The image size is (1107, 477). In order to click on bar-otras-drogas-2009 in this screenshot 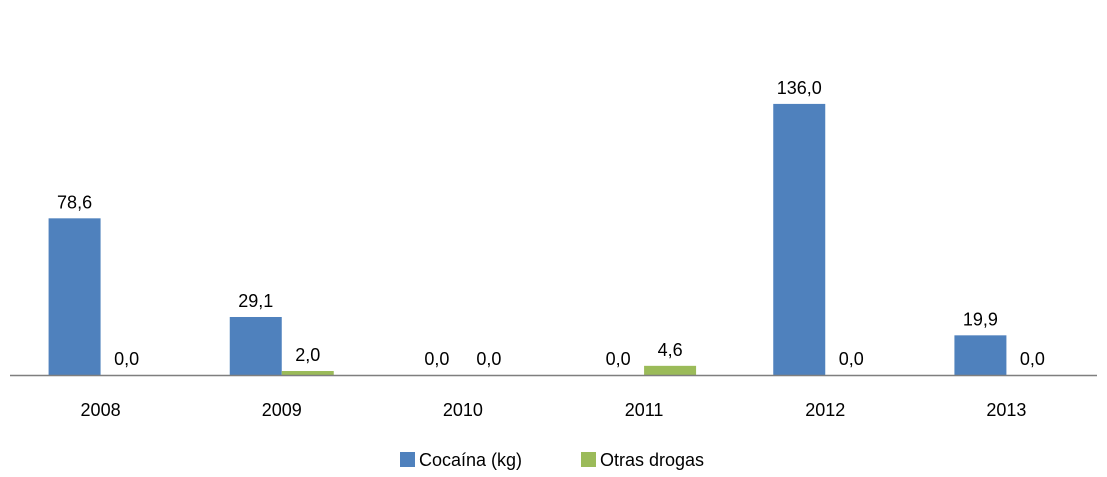, I will do `click(307, 373)`.